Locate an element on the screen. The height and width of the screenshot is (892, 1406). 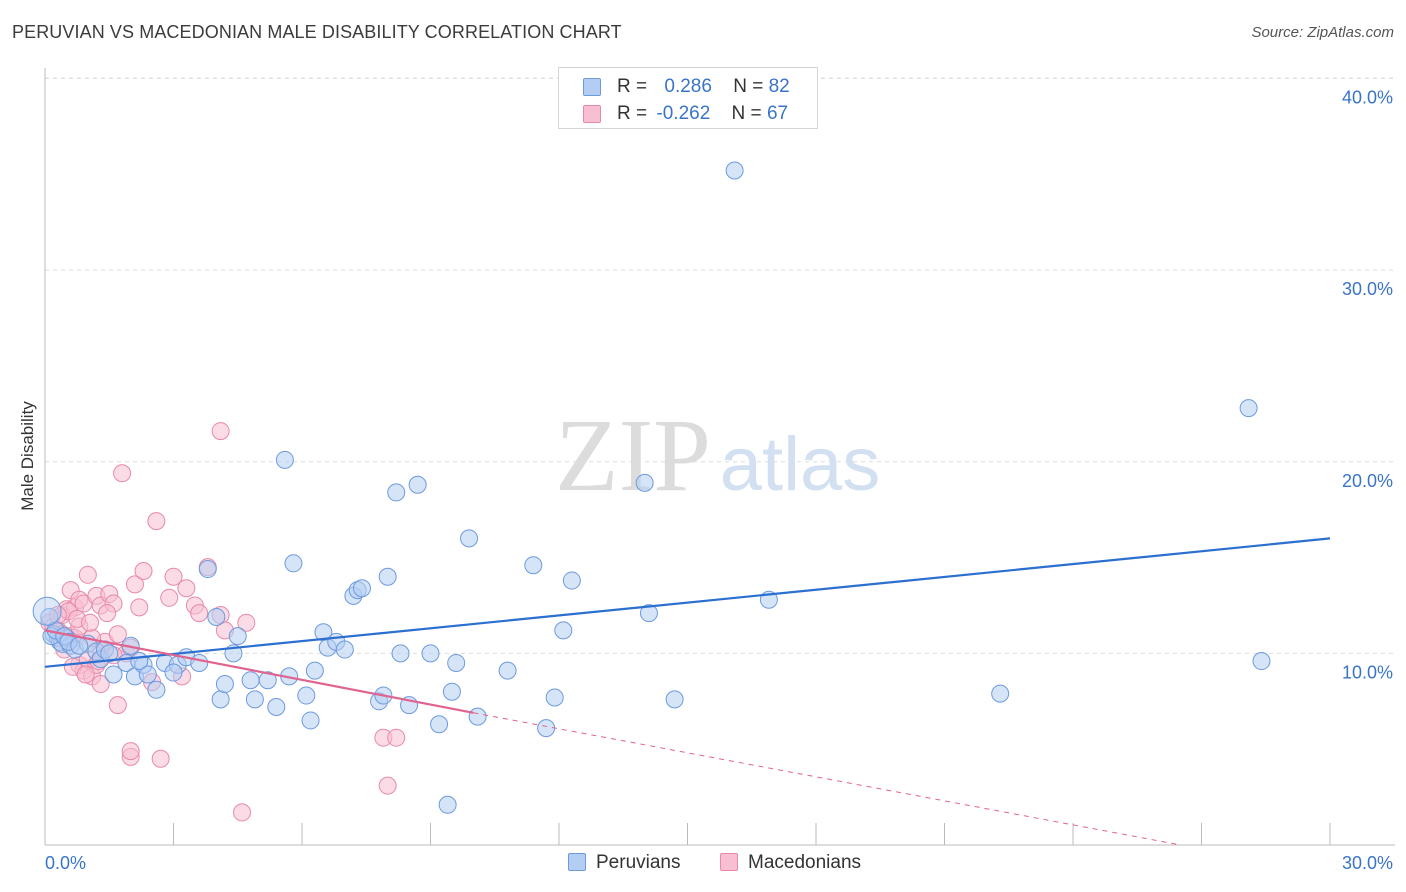
peruvians-trend-line is located at coordinates (687, 602).